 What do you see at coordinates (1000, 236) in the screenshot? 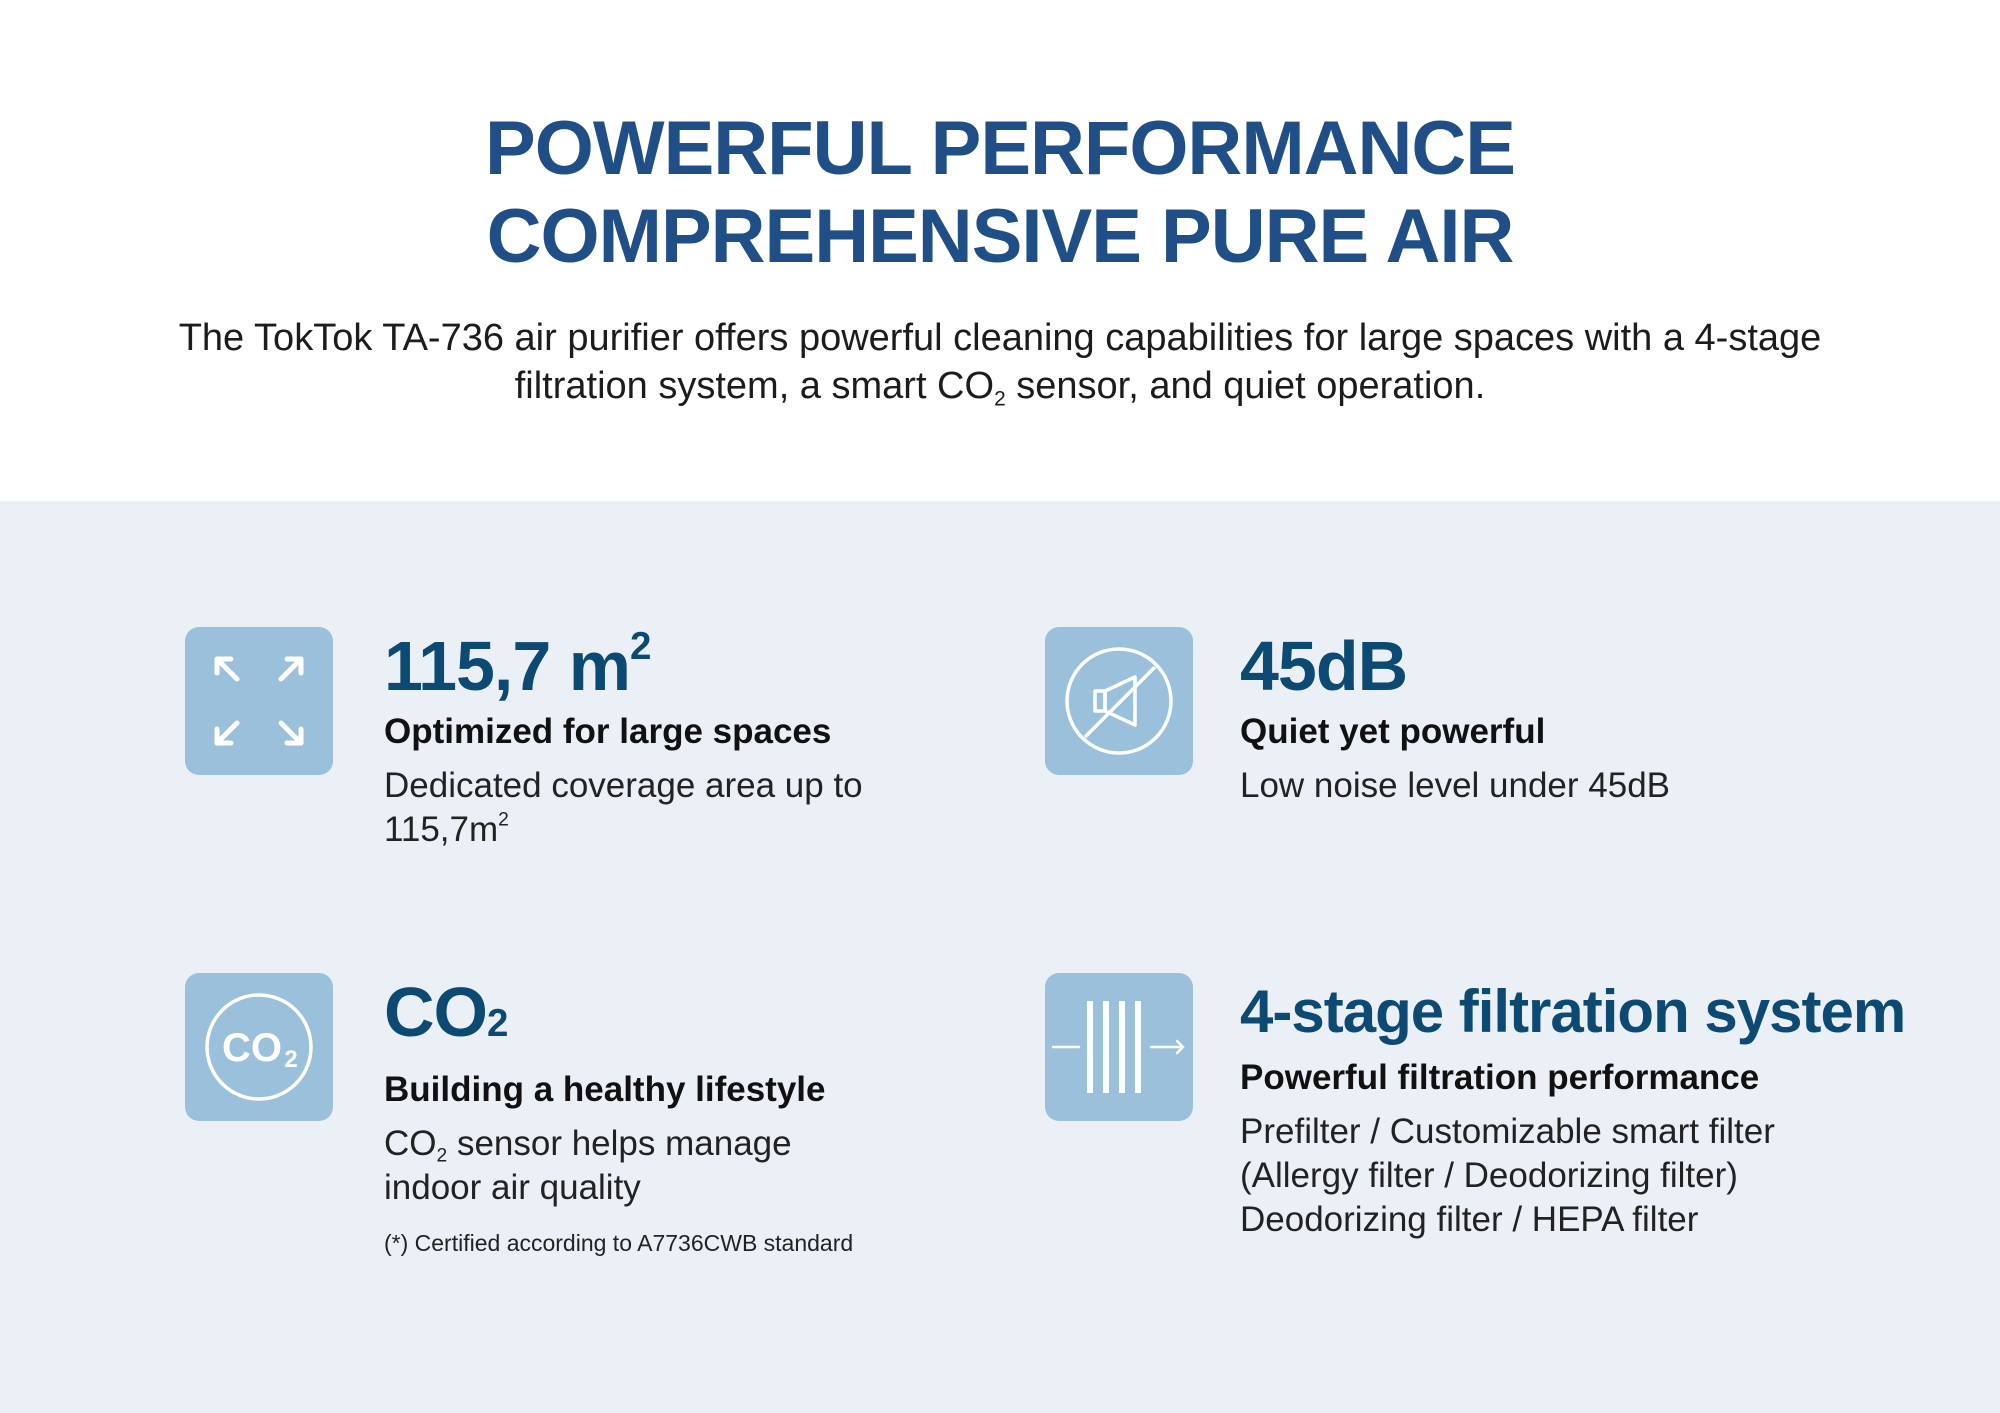
I see `title-line-2: COMPREHENSIVE PURE AIR` at bounding box center [1000, 236].